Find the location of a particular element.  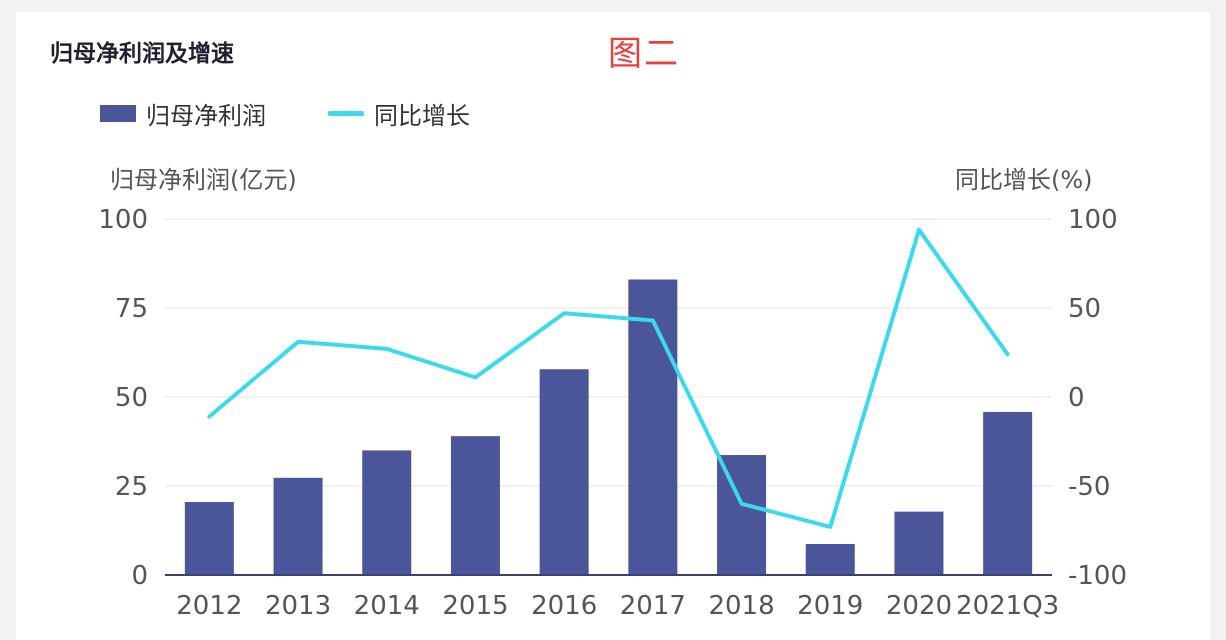

x-tick-label: 2020 is located at coordinates (919, 606).